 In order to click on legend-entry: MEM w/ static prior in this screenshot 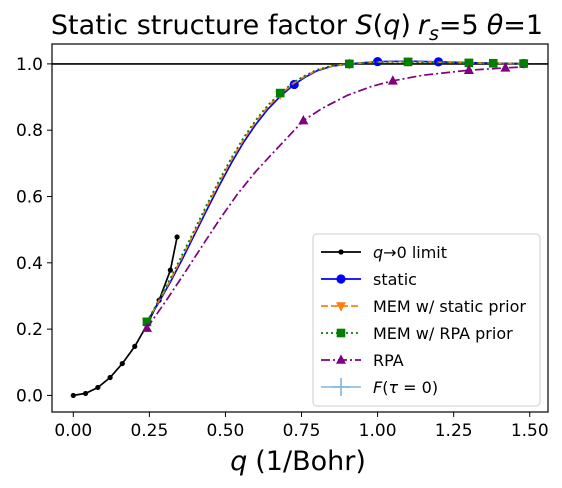, I will do `click(423, 306)`.